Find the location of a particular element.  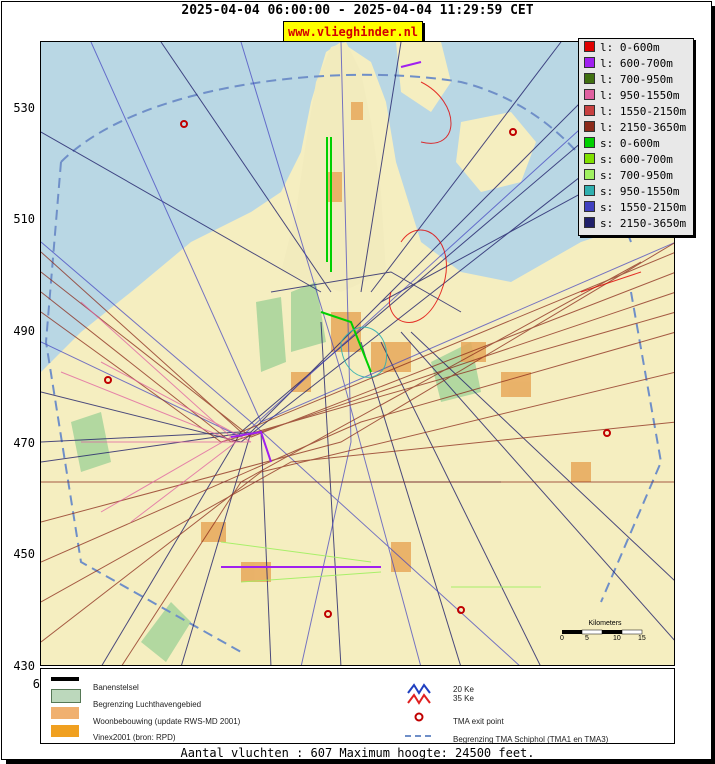

legend-item: s: 600-700m is located at coordinates (628, 160).